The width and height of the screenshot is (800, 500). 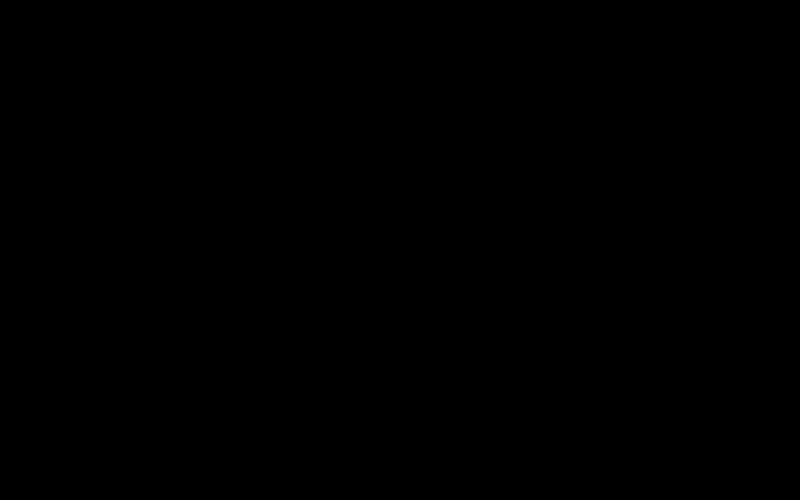 What do you see at coordinates (400, 498) in the screenshot?
I see `window-border-bottom` at bounding box center [400, 498].